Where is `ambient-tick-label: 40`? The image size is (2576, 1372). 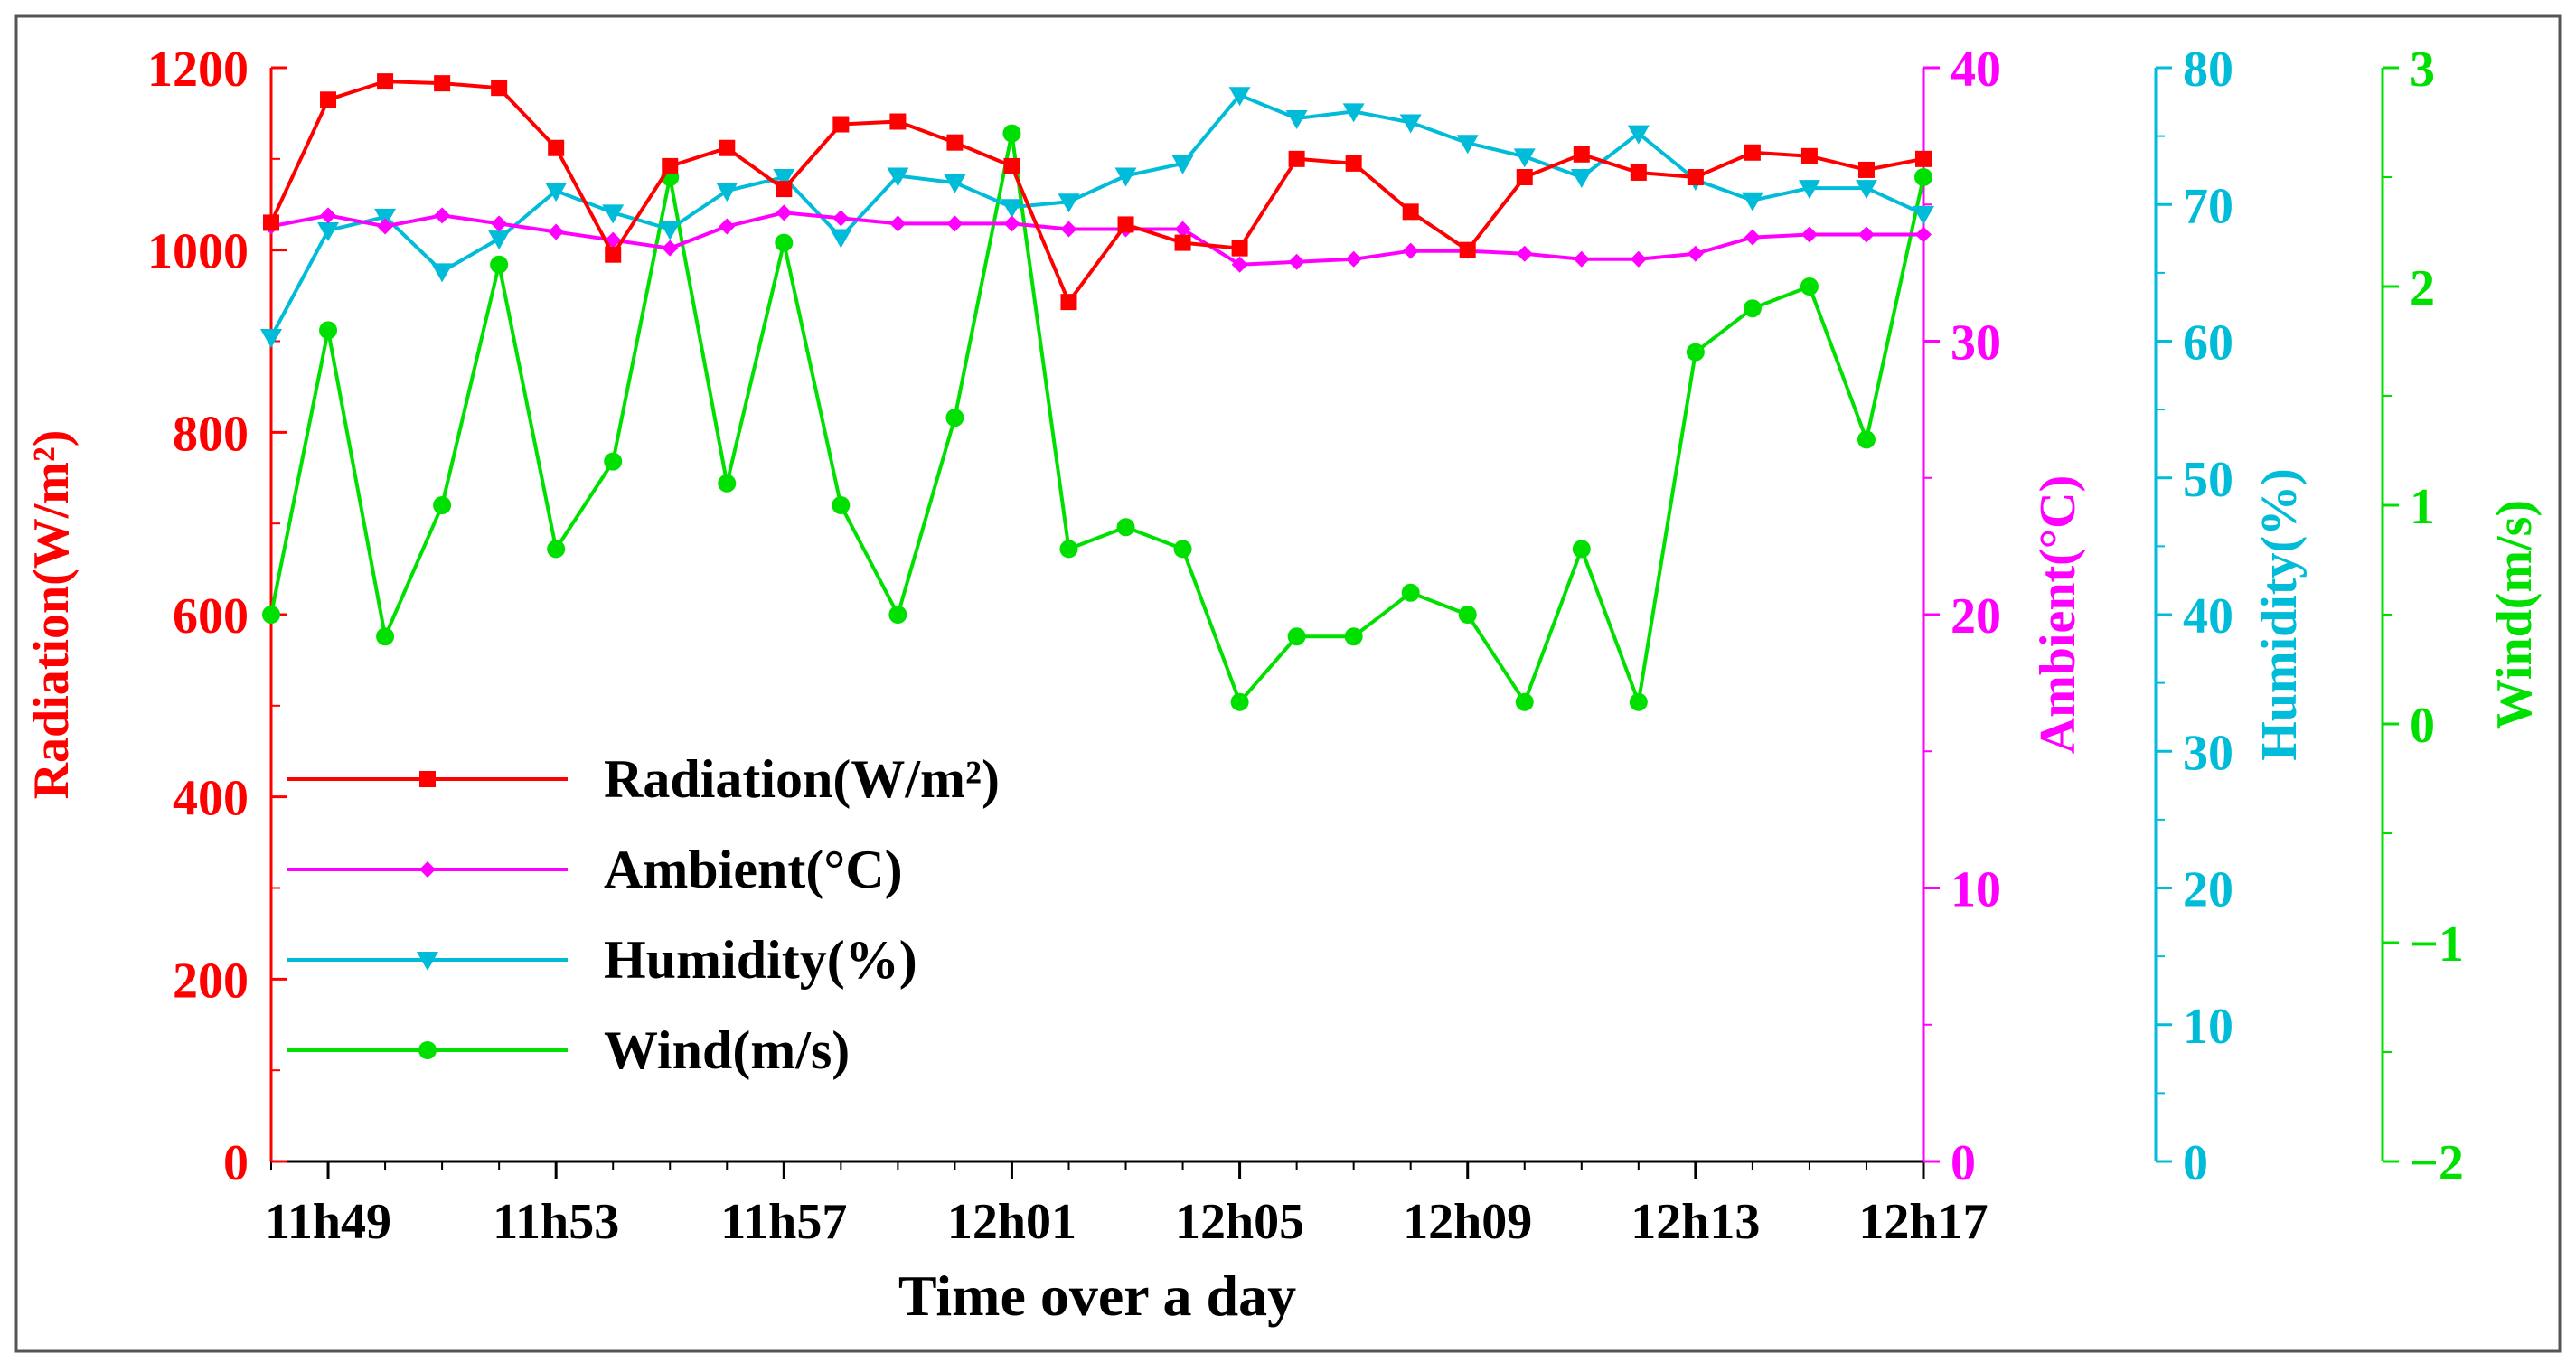
ambient-tick-label: 40 is located at coordinates (1976, 70).